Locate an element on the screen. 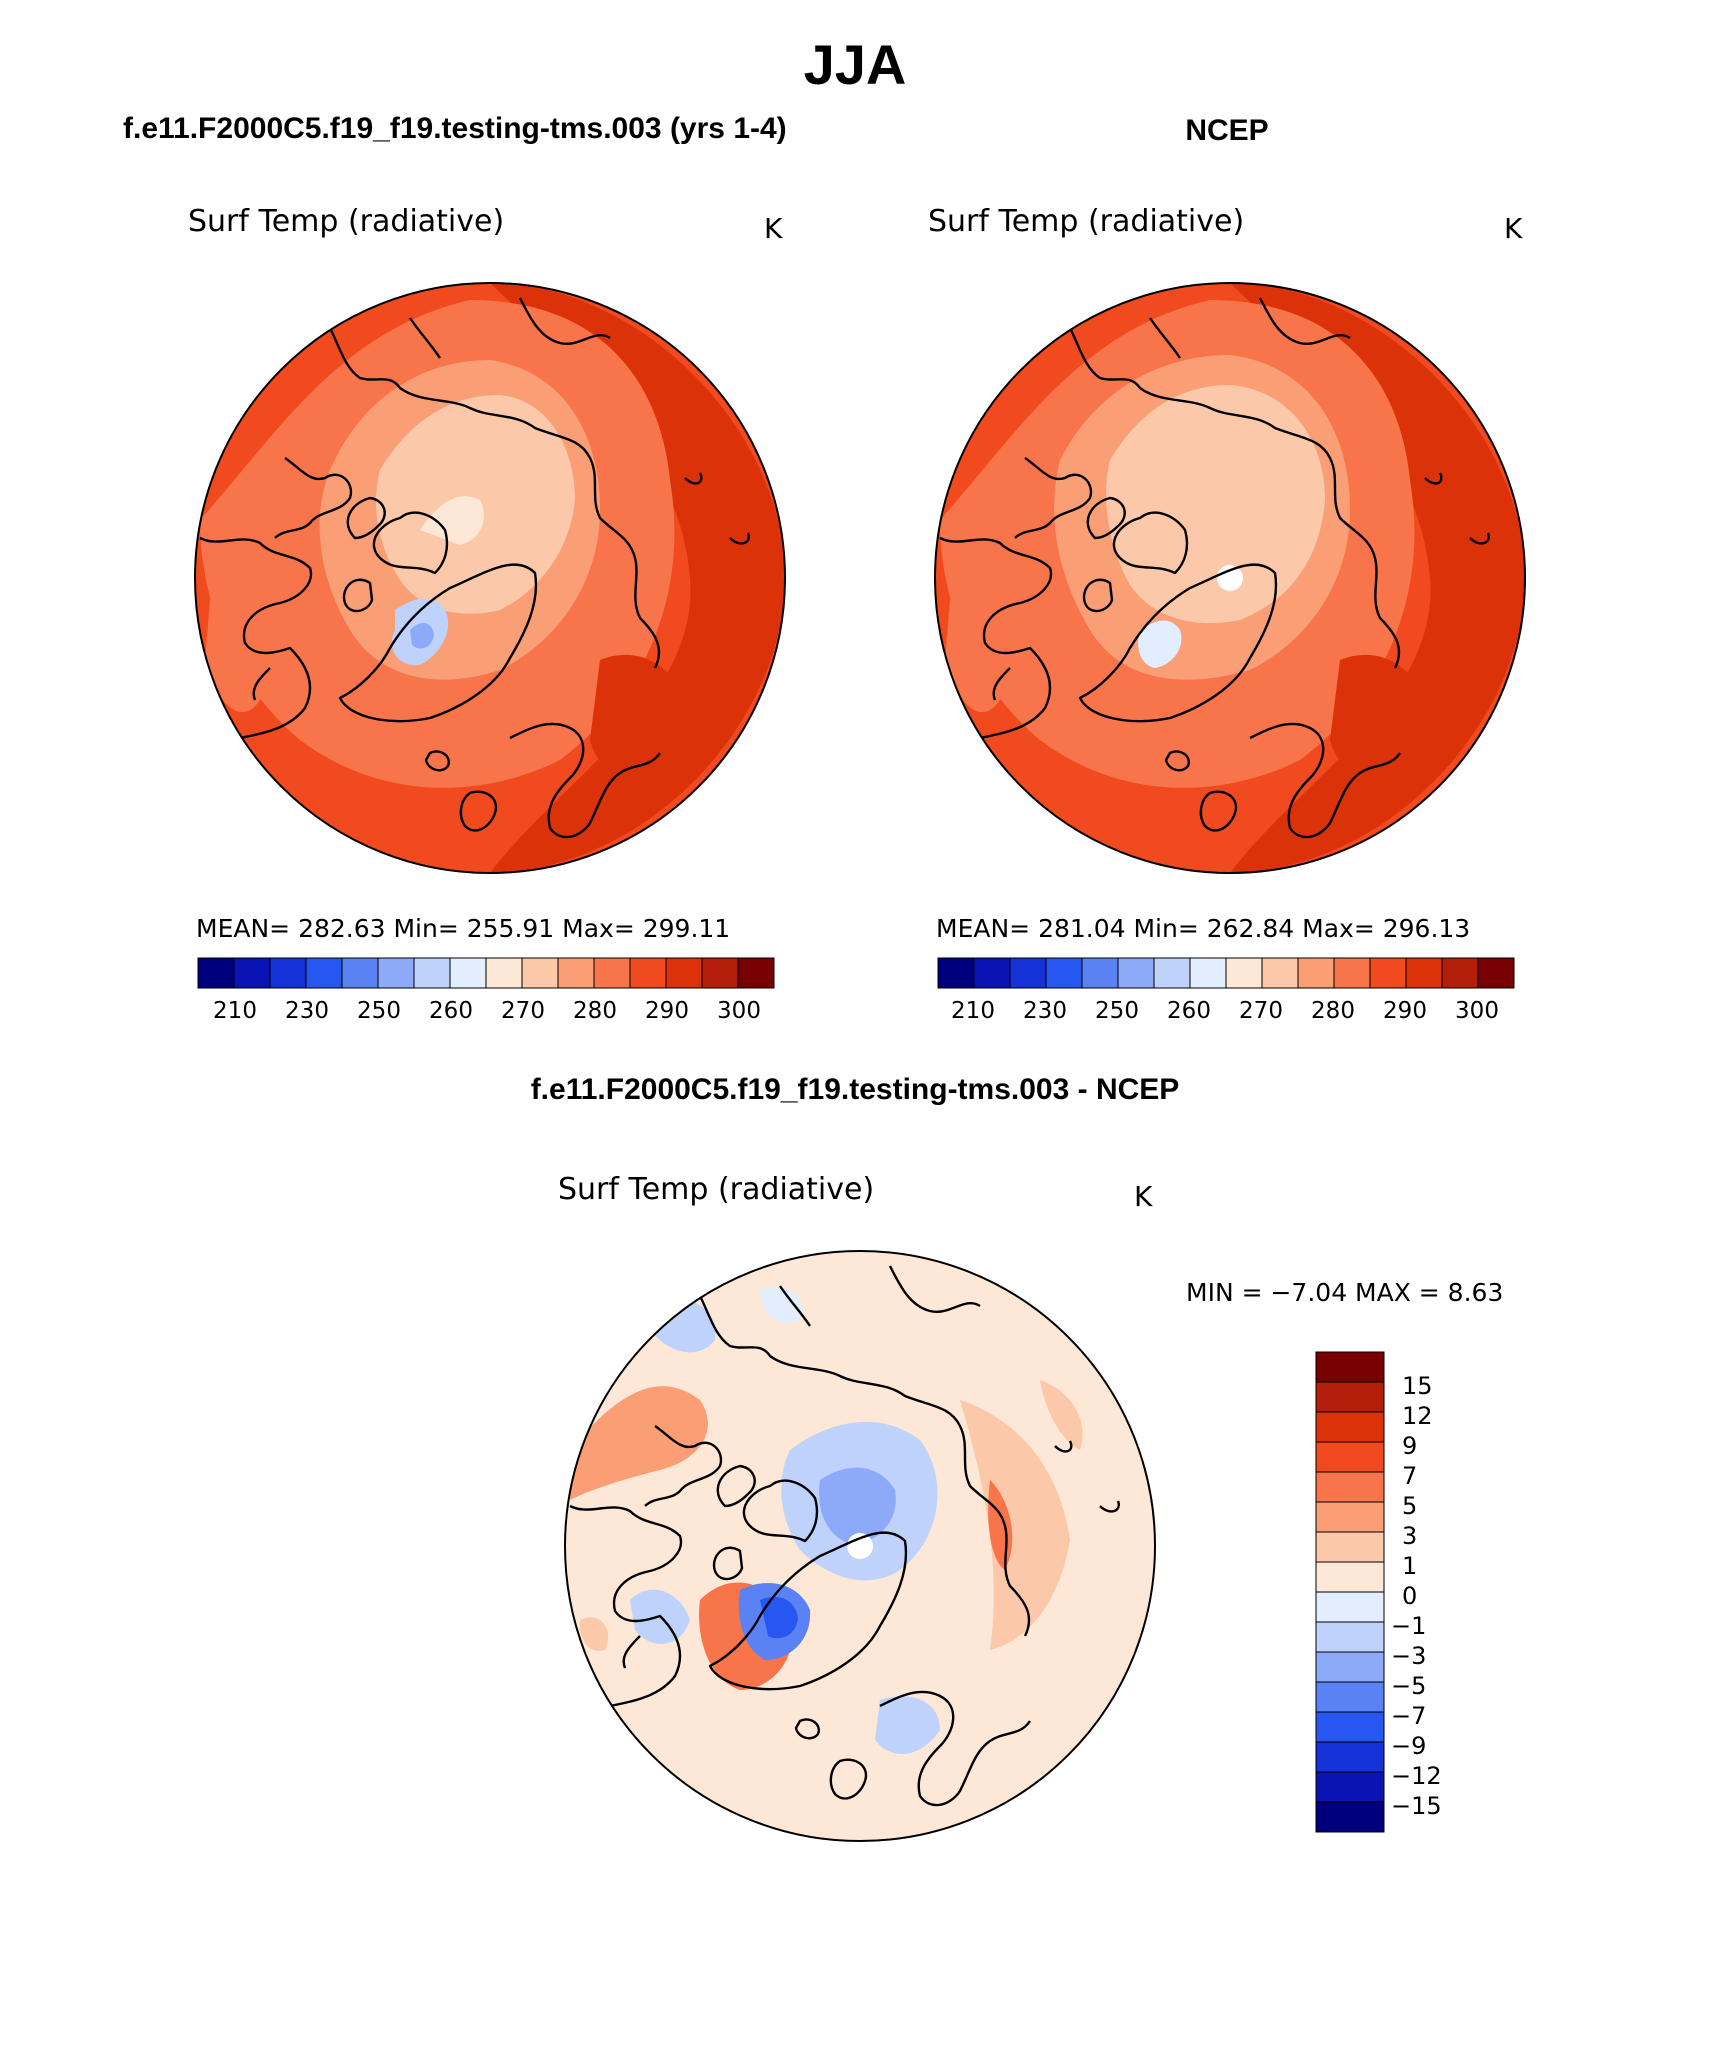  model-stats: MEAN= 282.63 Min= 255.91 Max= 299.11 is located at coordinates (463, 928).